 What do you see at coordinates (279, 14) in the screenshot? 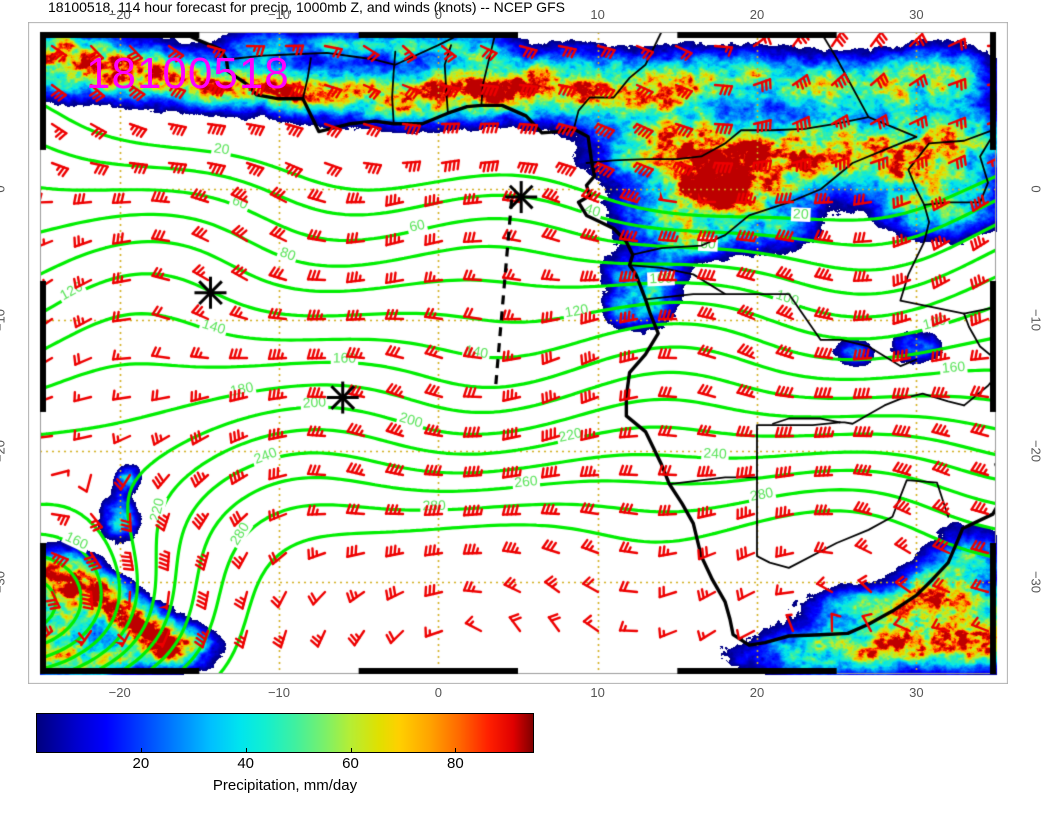
I see `x-axis-tick-top--10: −10` at bounding box center [279, 14].